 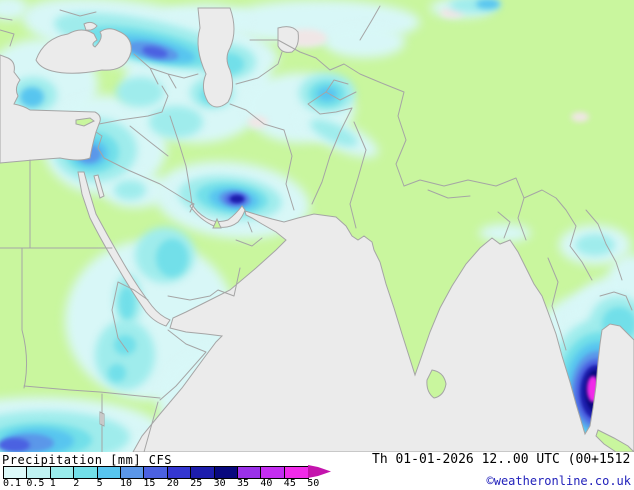 What do you see at coordinates (266, 483) in the screenshot?
I see `scale-value-label: 40` at bounding box center [266, 483].